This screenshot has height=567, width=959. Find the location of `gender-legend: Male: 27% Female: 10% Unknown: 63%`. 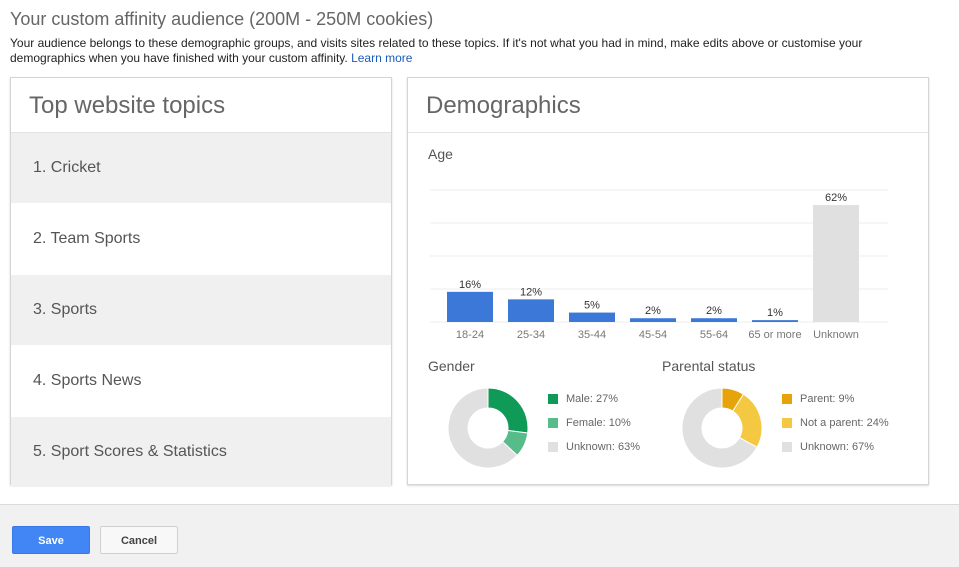

gender-legend: Male: 27% Female: 10% Unknown: 63% is located at coordinates (594, 423).